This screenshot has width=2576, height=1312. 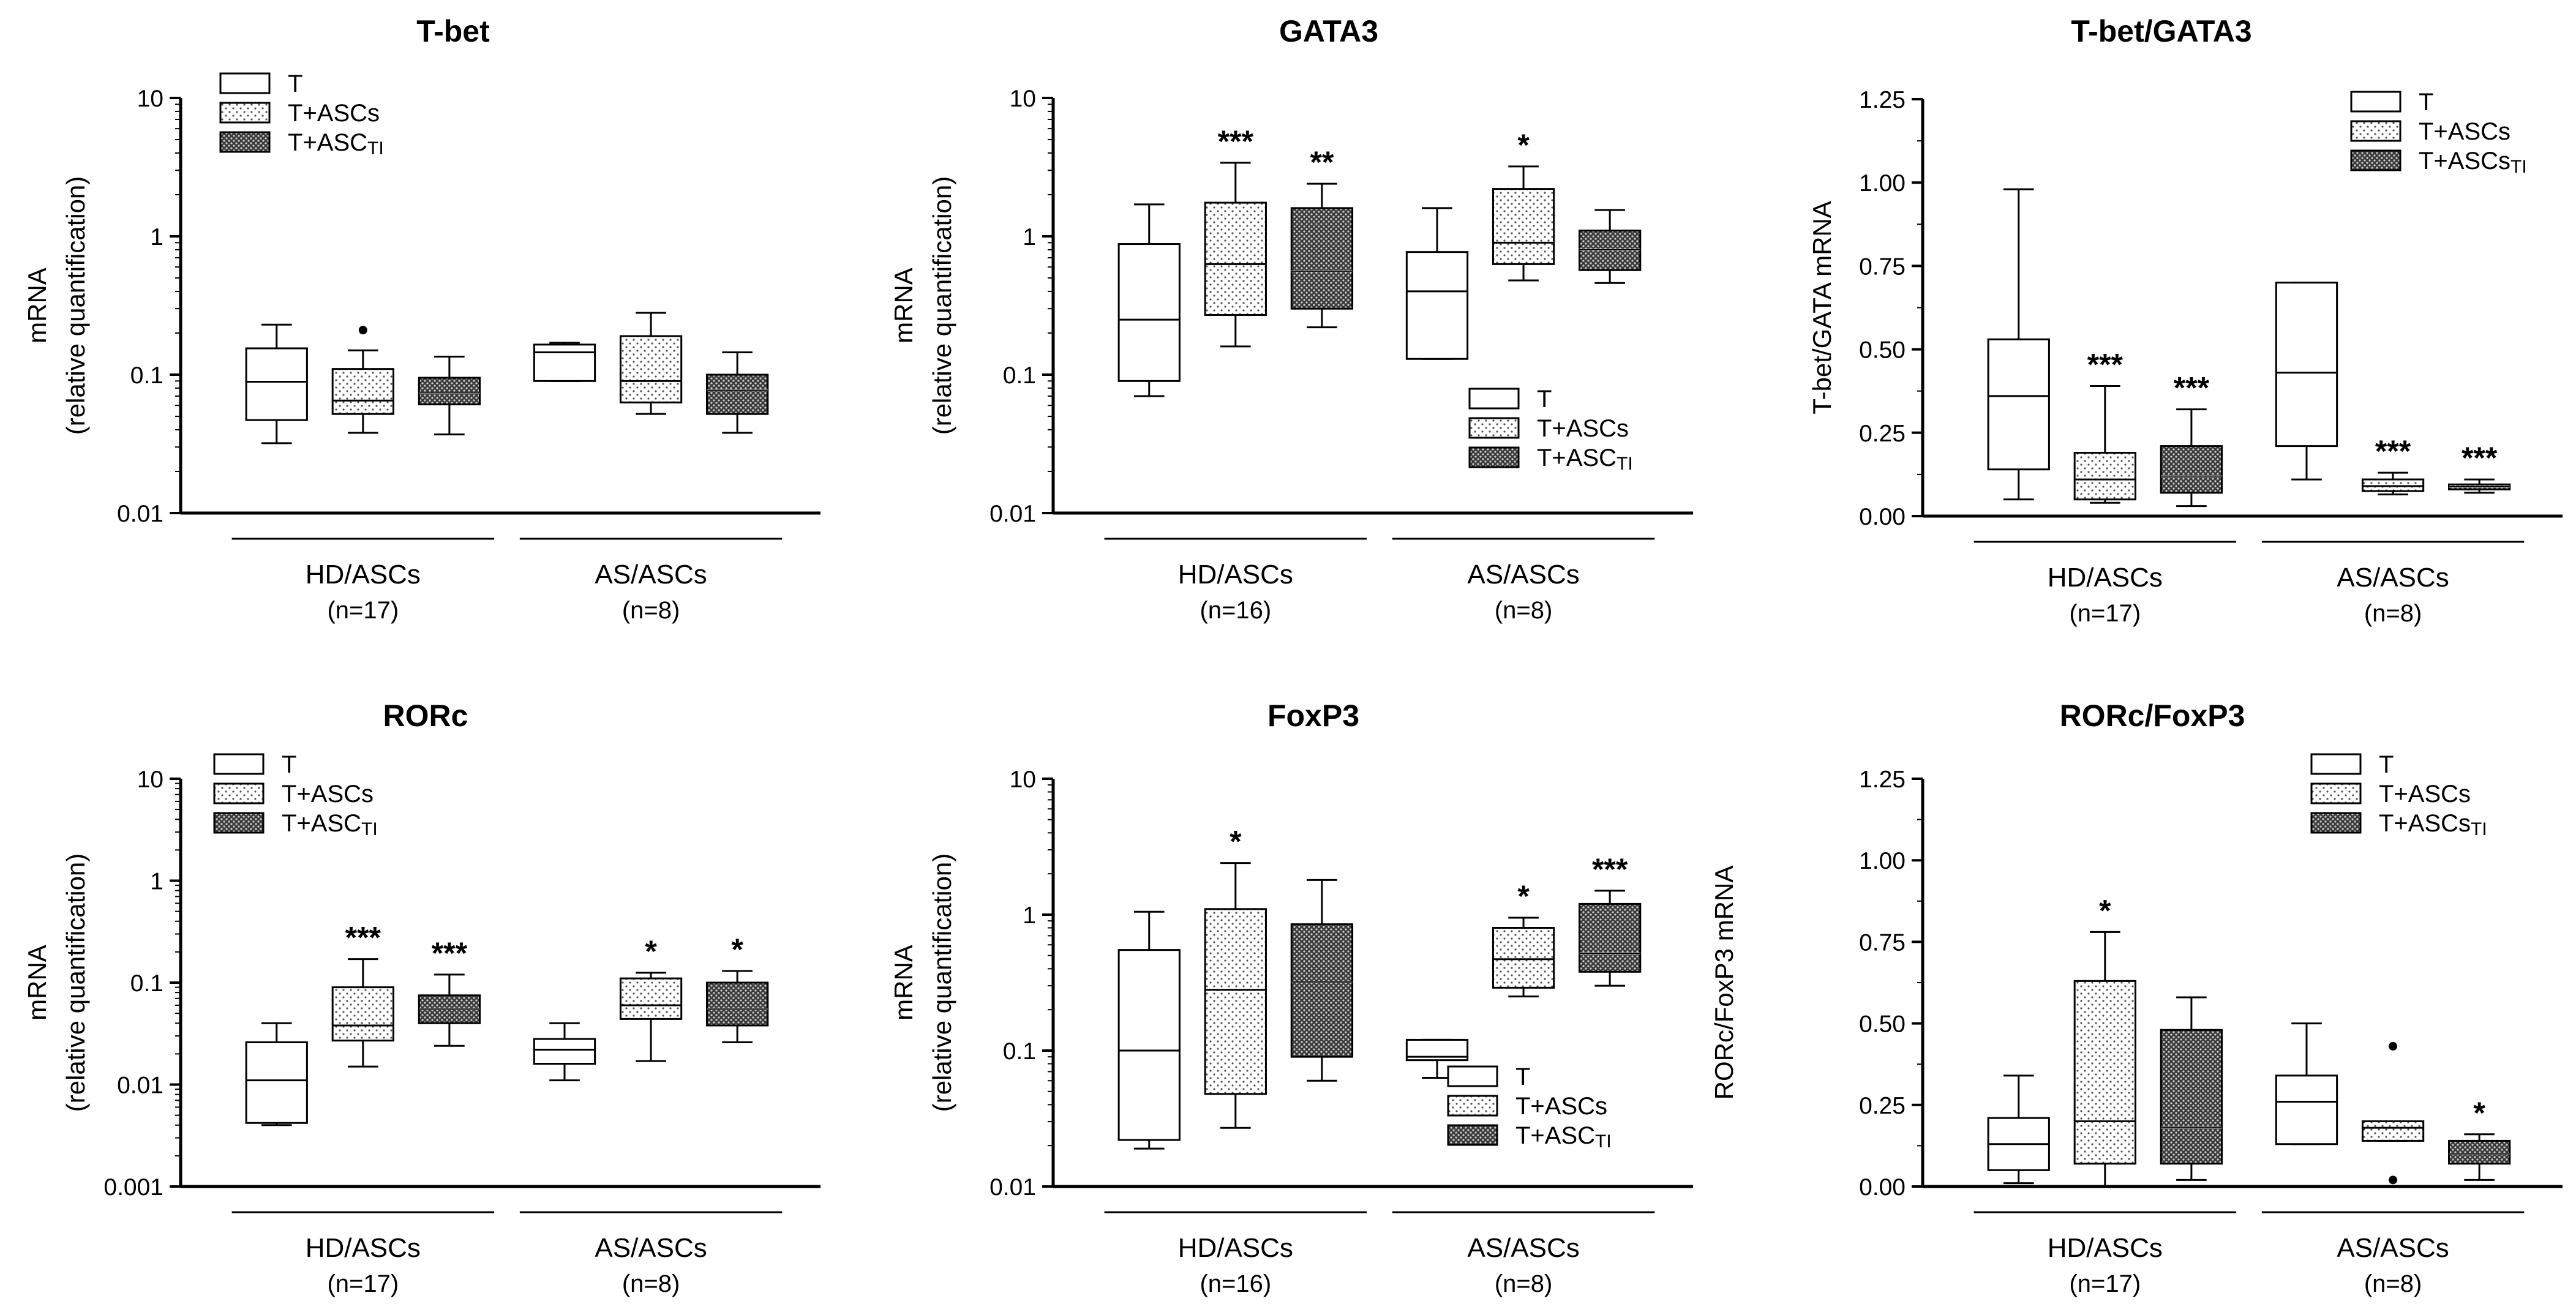 What do you see at coordinates (453, 31) in the screenshot?
I see `panel-title: T-bet` at bounding box center [453, 31].